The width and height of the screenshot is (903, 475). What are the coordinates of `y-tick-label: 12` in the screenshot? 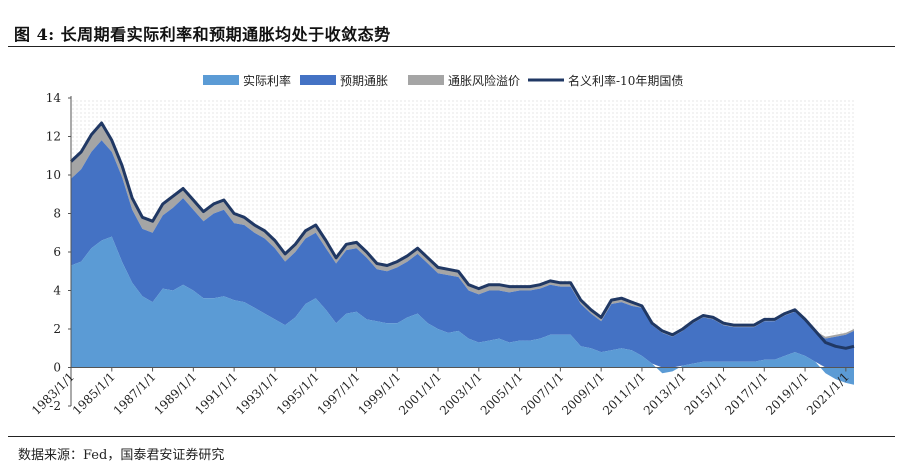 It's located at (53, 137).